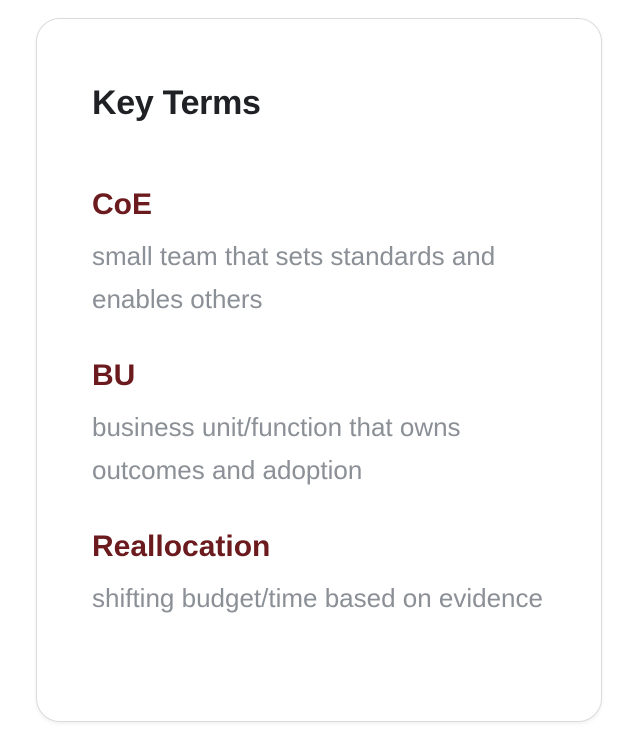 The height and width of the screenshot is (748, 634). I want to click on term-definition: shifting budget/time based on evidence, so click(317, 598).